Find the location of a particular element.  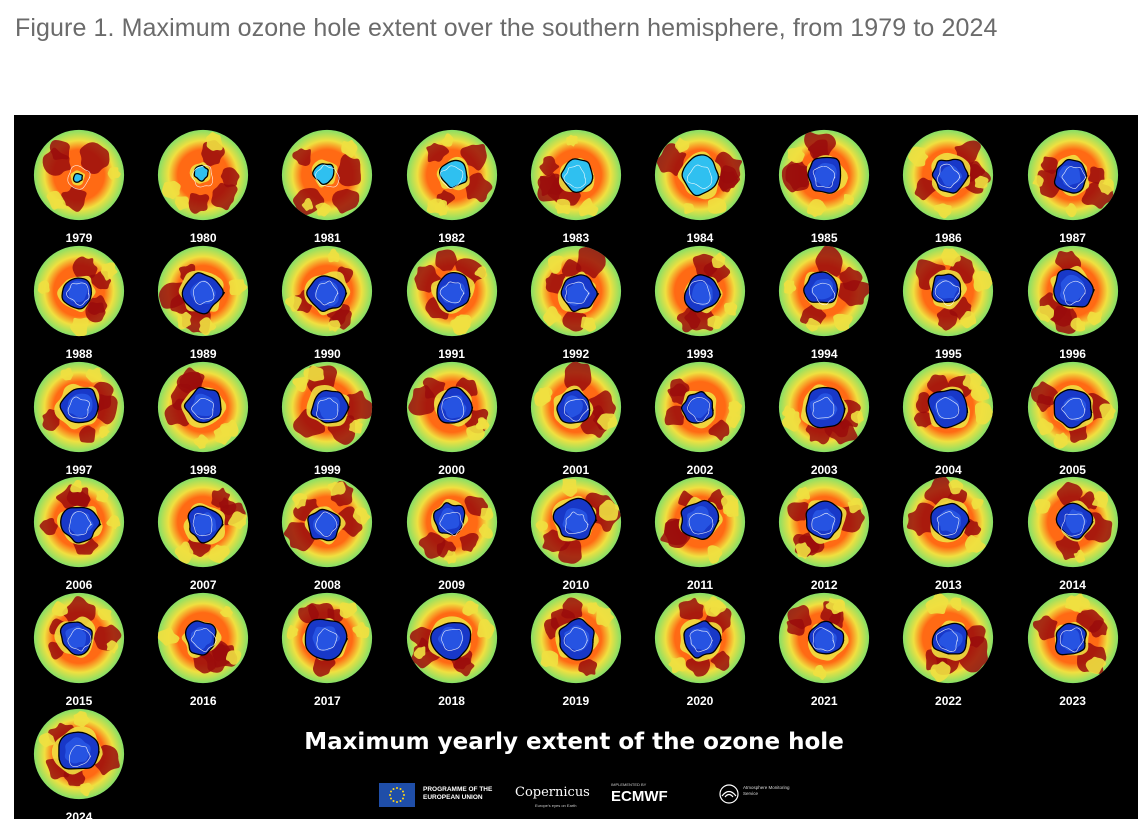

ozone-map-2008: 2008 is located at coordinates (327, 534).